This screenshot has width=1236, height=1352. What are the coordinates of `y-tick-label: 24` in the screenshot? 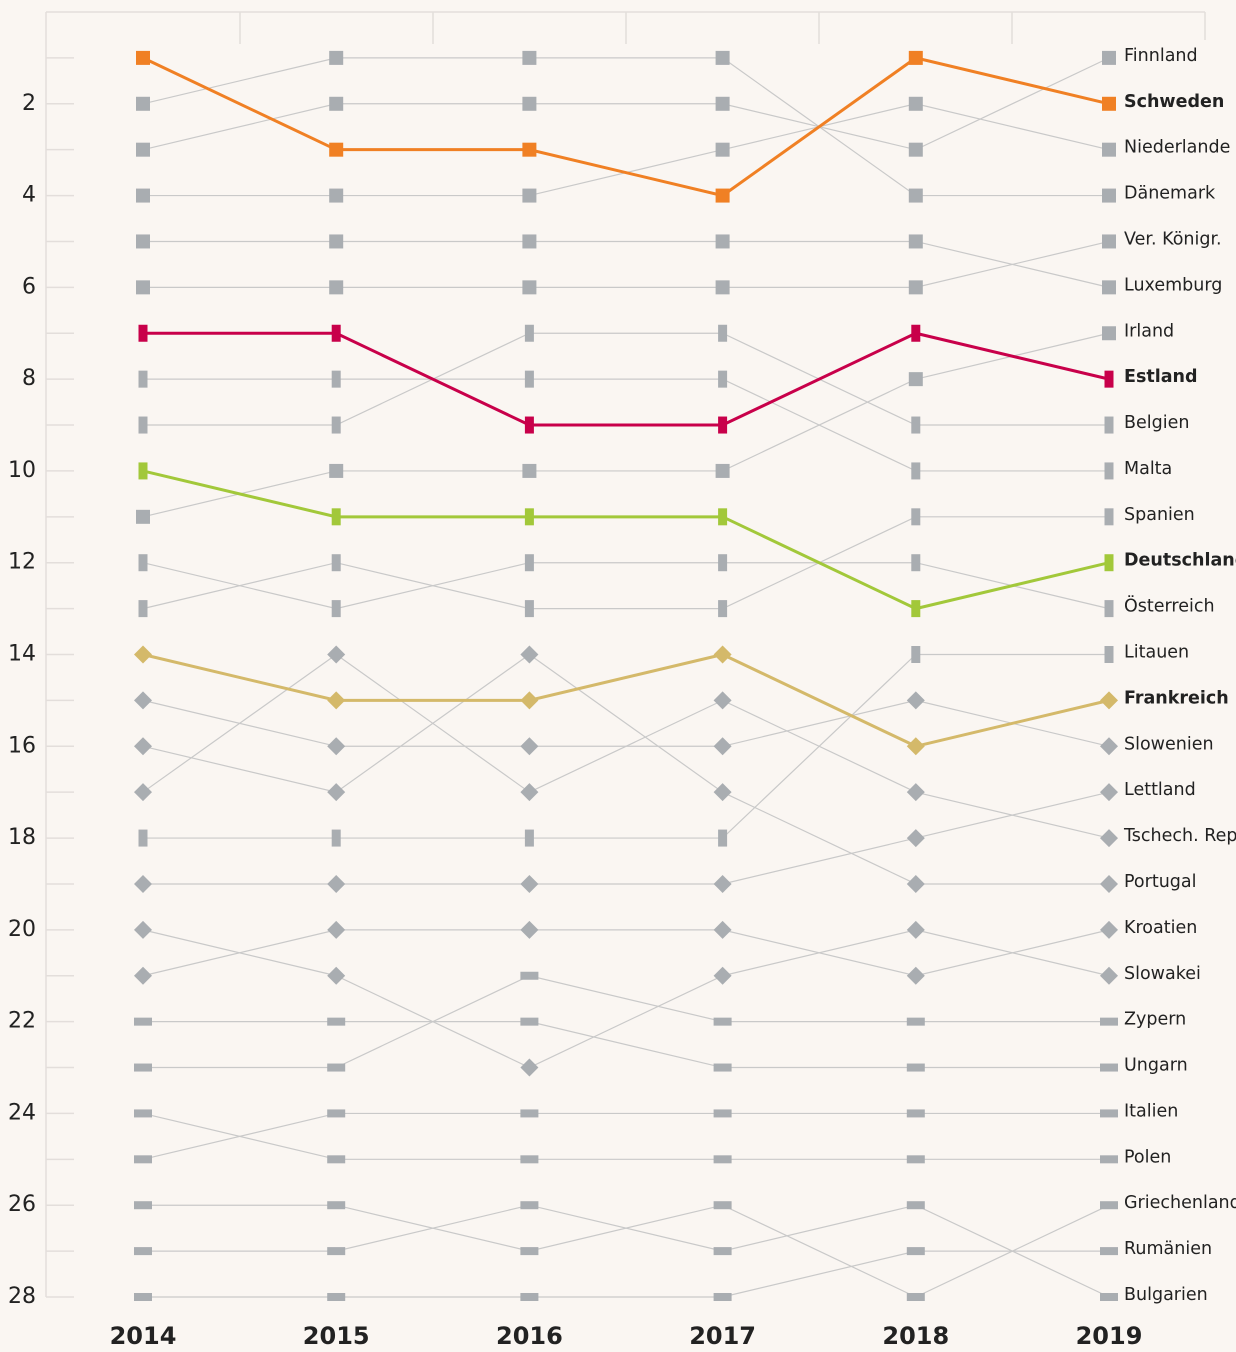 It's located at (22, 1112).